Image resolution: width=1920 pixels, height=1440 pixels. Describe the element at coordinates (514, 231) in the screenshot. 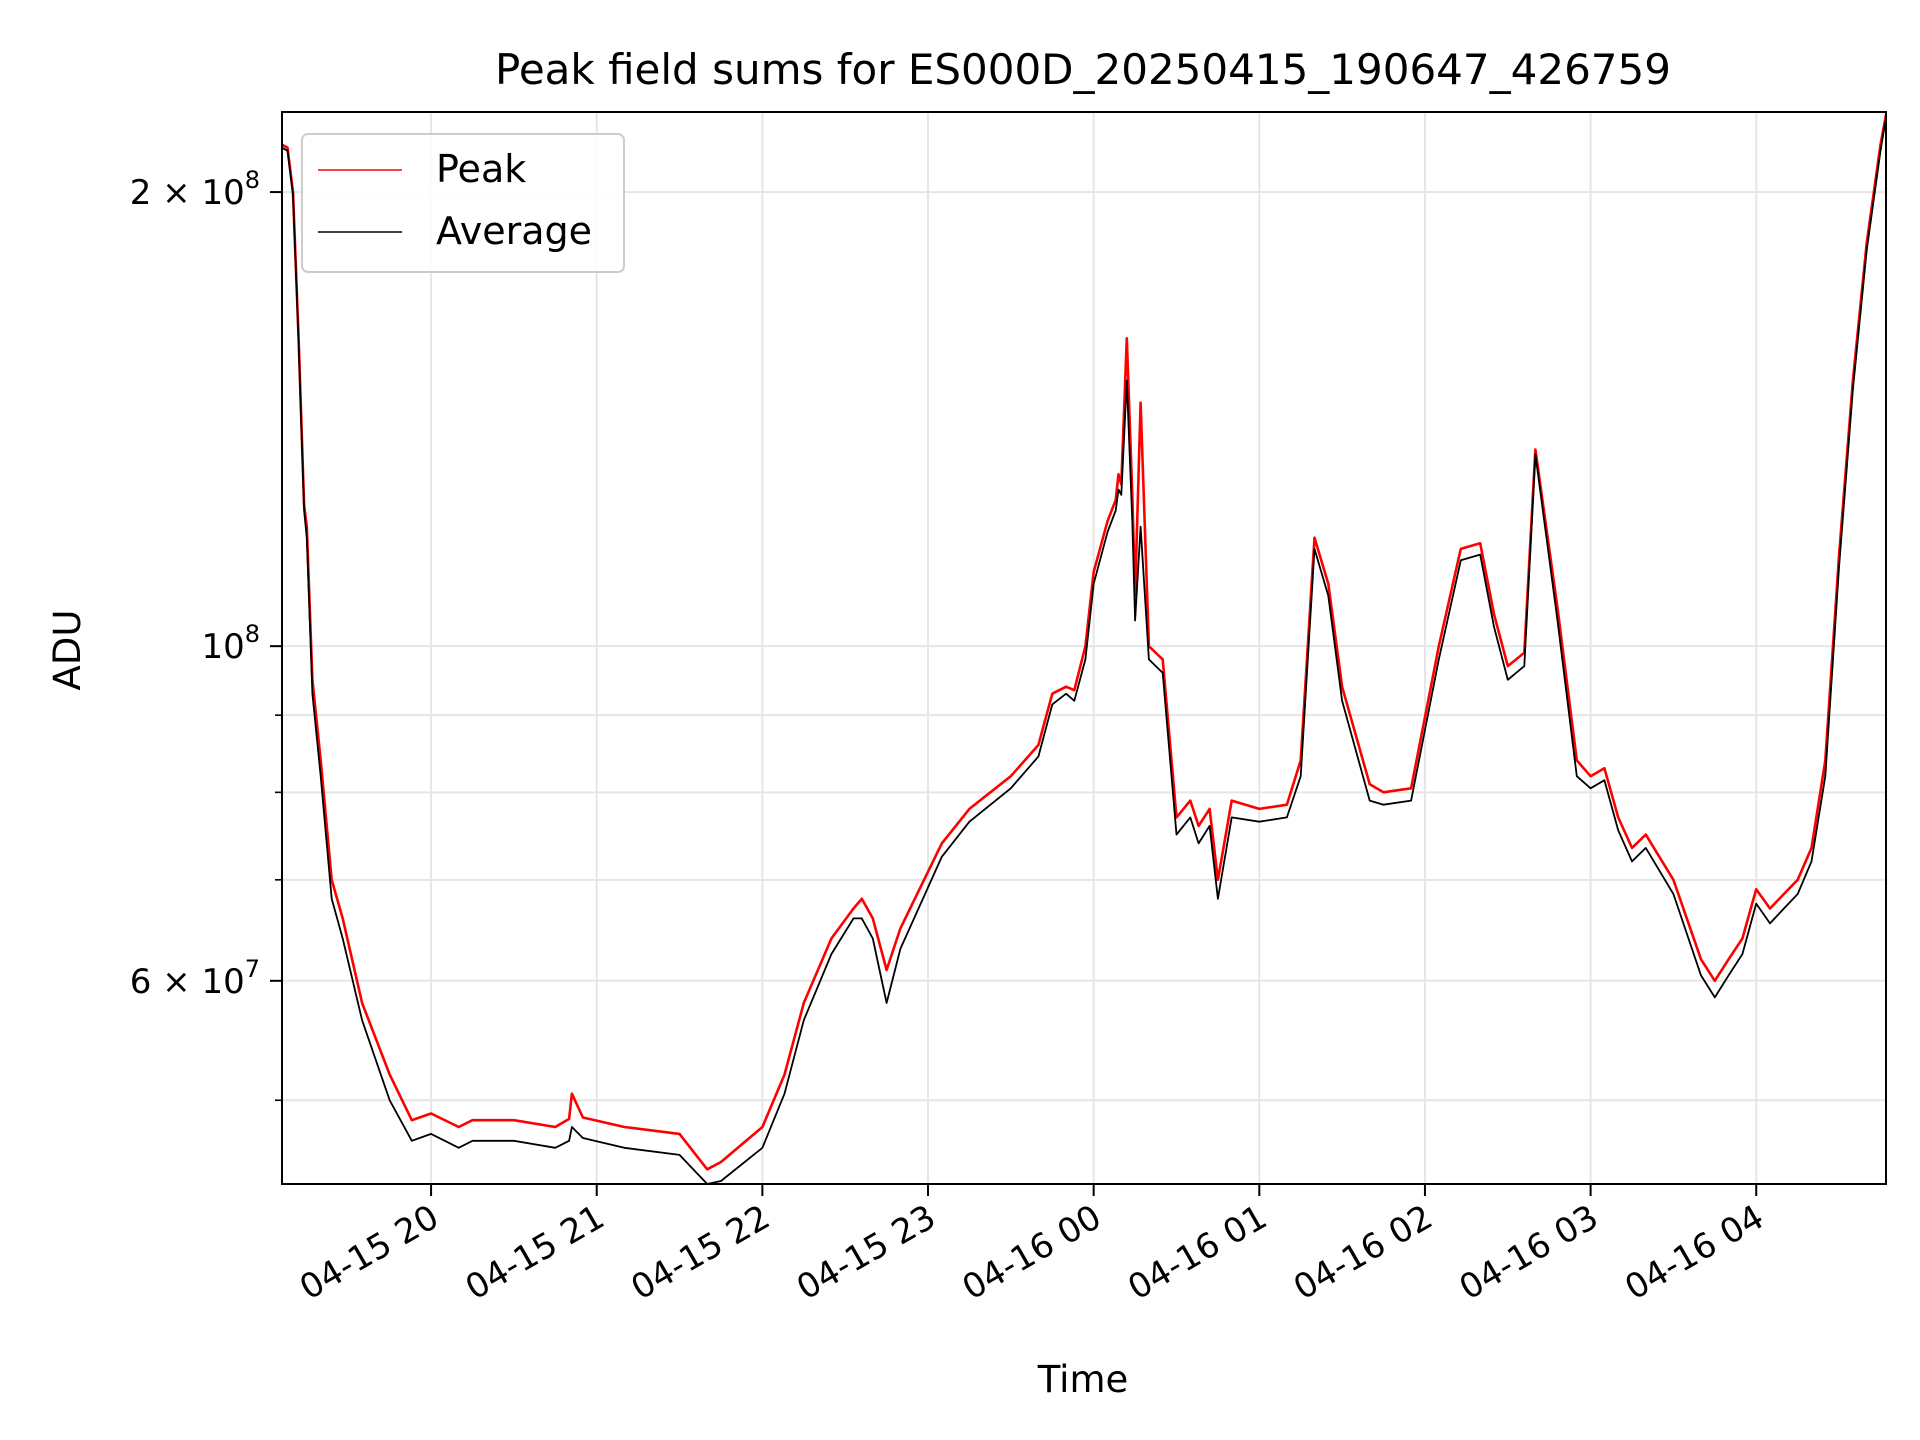

I see `legend-average-label: Average` at that location.